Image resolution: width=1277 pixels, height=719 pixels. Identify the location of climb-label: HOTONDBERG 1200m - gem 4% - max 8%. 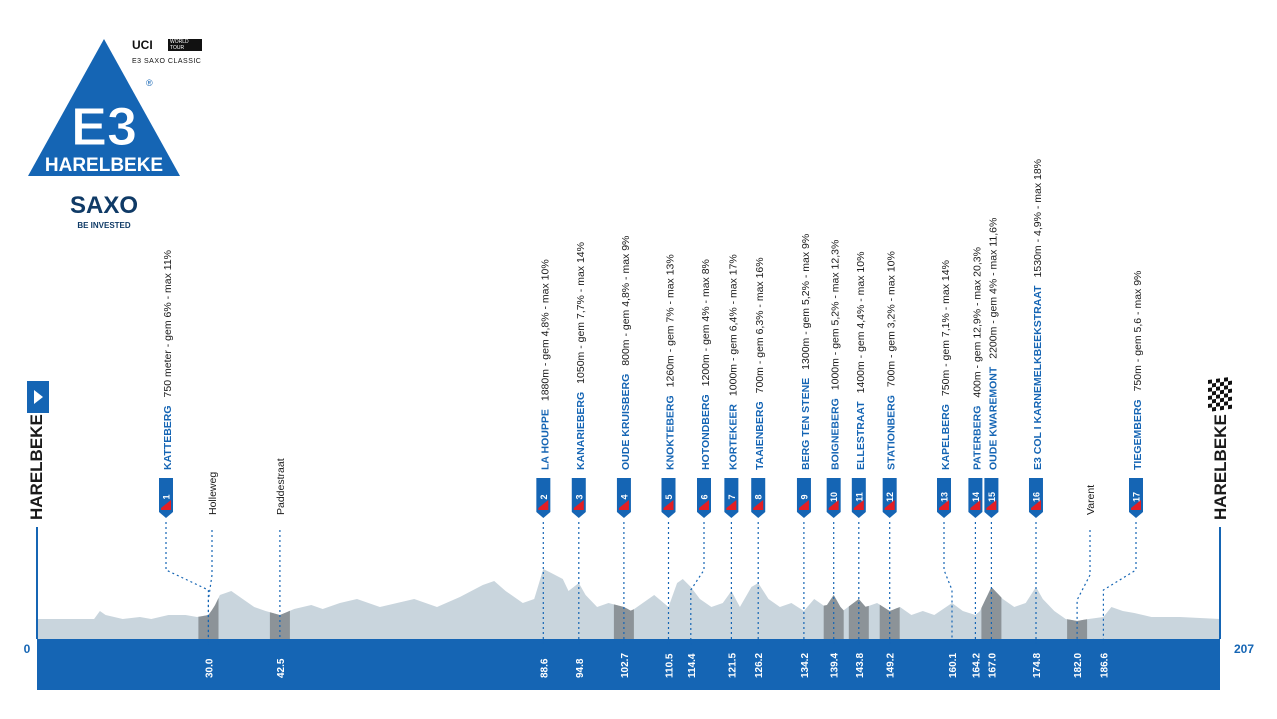
(706, 364).